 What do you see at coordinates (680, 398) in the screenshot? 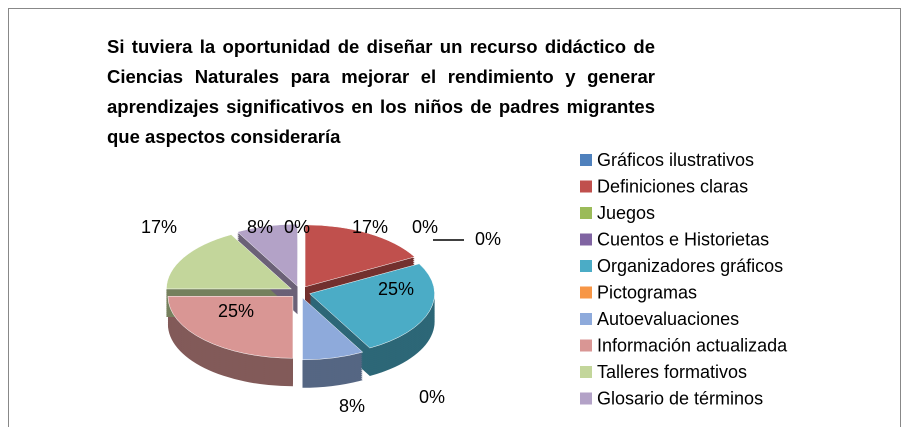
I see `legend-label: Glosario de términos` at bounding box center [680, 398].